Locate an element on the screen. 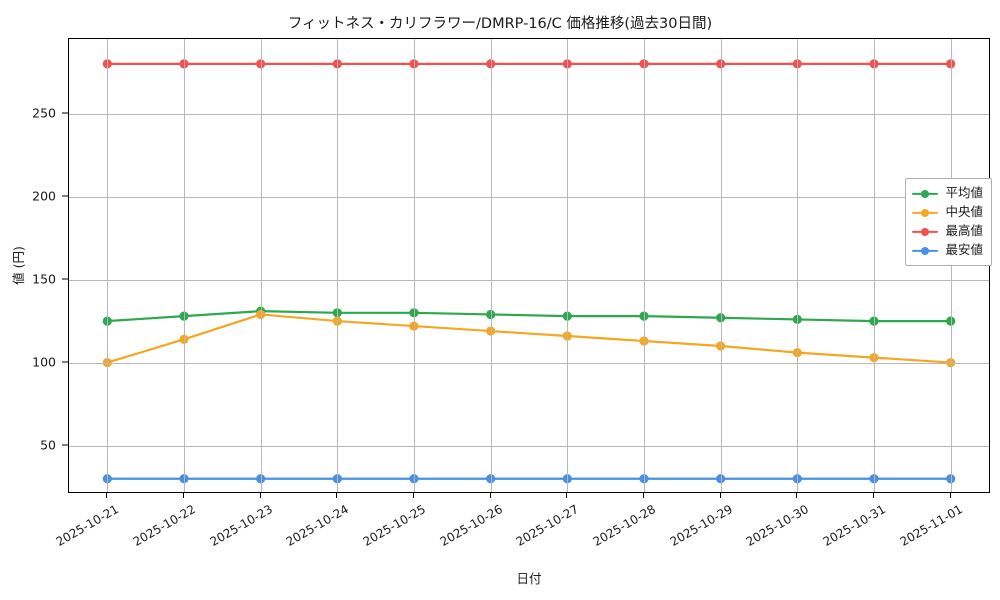 The image size is (1000, 600). y-tick-label: 250 is located at coordinates (44, 113).